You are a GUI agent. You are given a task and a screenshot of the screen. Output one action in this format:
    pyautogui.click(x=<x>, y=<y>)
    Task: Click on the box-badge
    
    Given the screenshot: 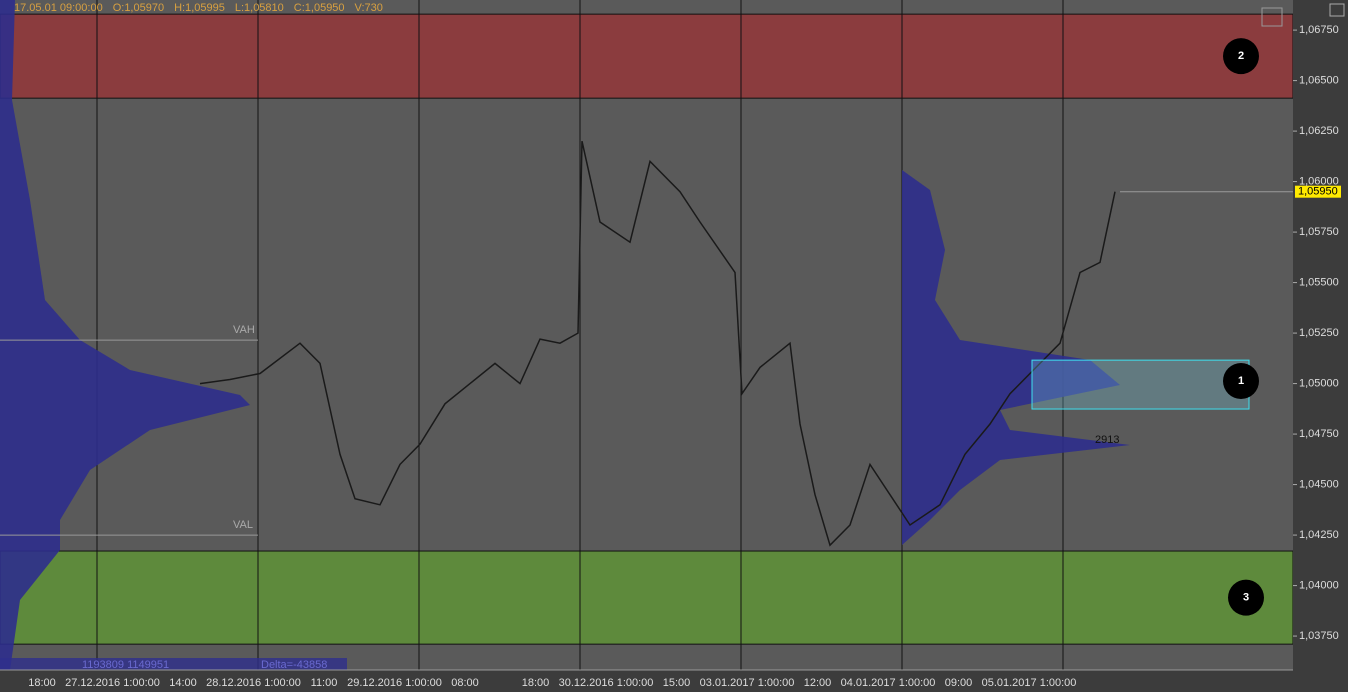 What is the action you would take?
    pyautogui.click(x=1241, y=381)
    